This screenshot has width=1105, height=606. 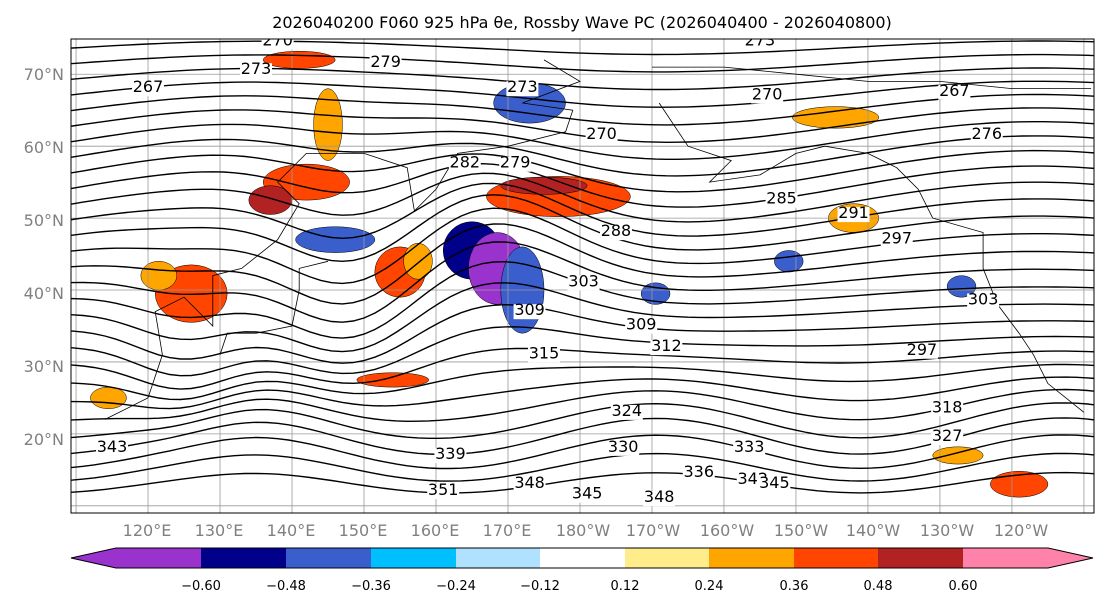 I want to click on colorbar-tick-label: 0.12, so click(x=625, y=586).